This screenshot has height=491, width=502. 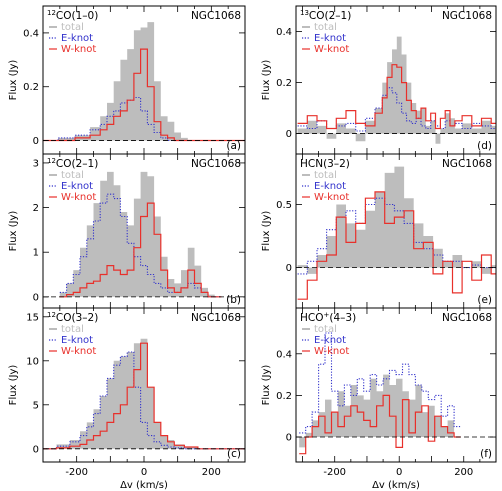 I want to click on panel-title: 12CO(2–1), so click(x=72, y=163).